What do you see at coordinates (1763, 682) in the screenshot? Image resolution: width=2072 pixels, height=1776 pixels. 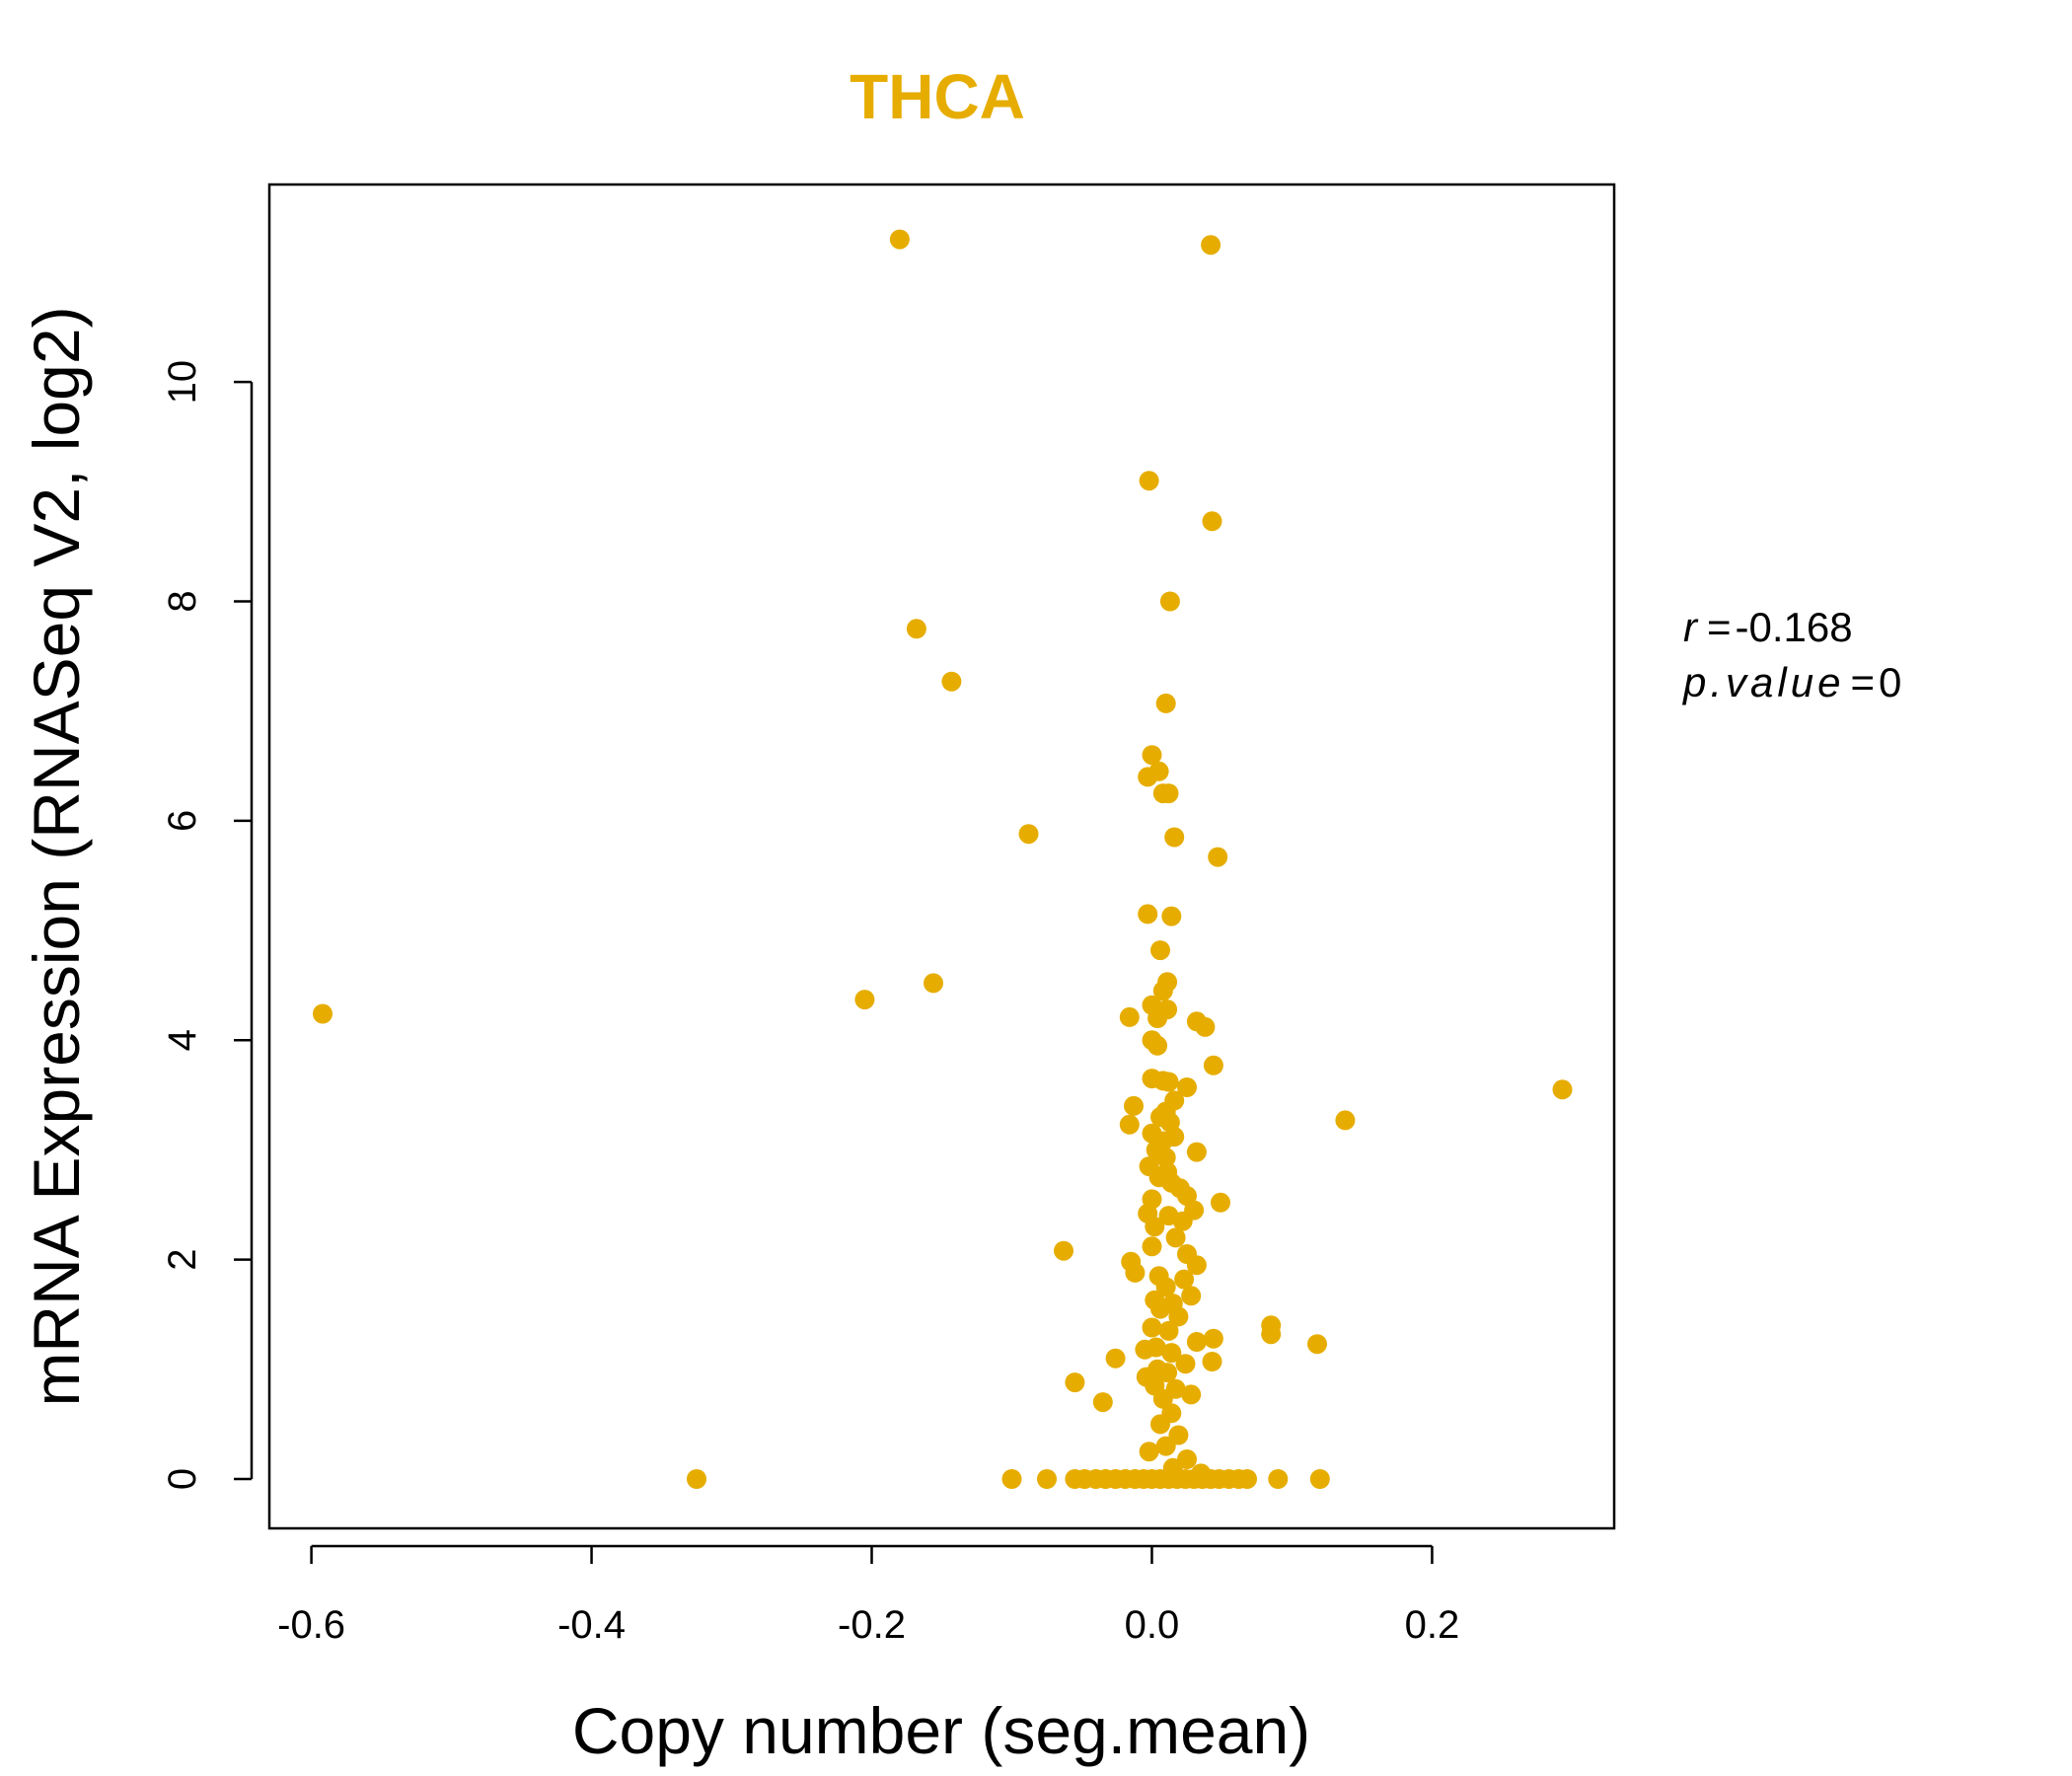 I see `p-symbol: p.value` at bounding box center [1763, 682].